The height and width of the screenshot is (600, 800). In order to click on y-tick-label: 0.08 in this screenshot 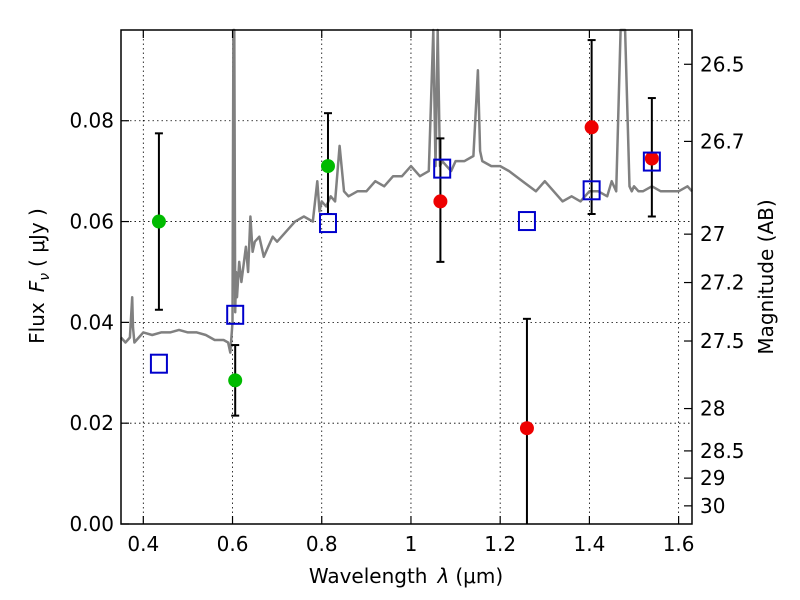, I will do `click(91, 121)`.